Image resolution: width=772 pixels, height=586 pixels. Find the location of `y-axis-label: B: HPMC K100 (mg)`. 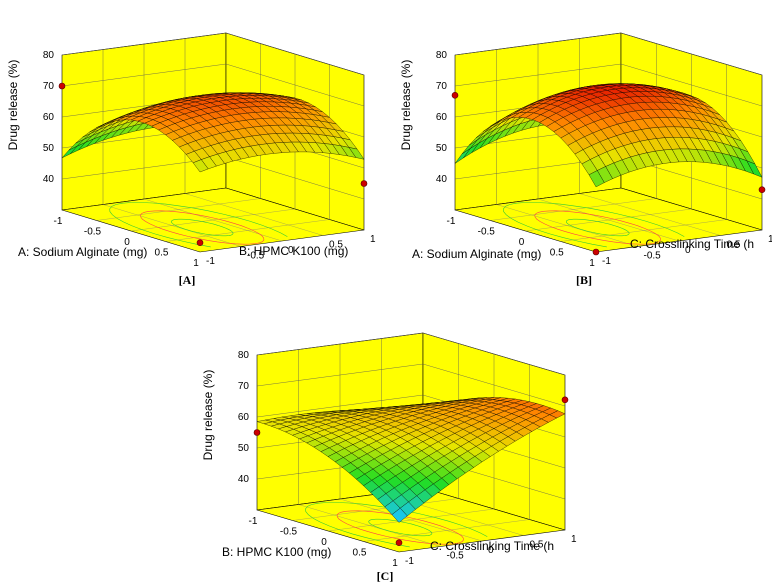

y-axis-label: B: HPMC K100 (mg) is located at coordinates (293, 251).